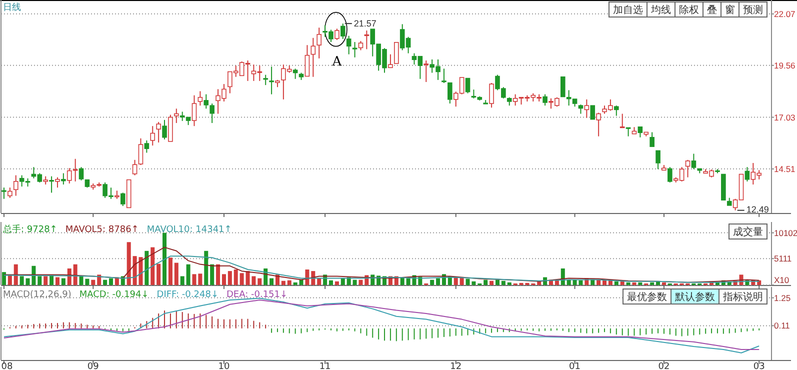  Describe the element at coordinates (456, 366) in the screenshot. I see `x-tick-label: 12` at that location.